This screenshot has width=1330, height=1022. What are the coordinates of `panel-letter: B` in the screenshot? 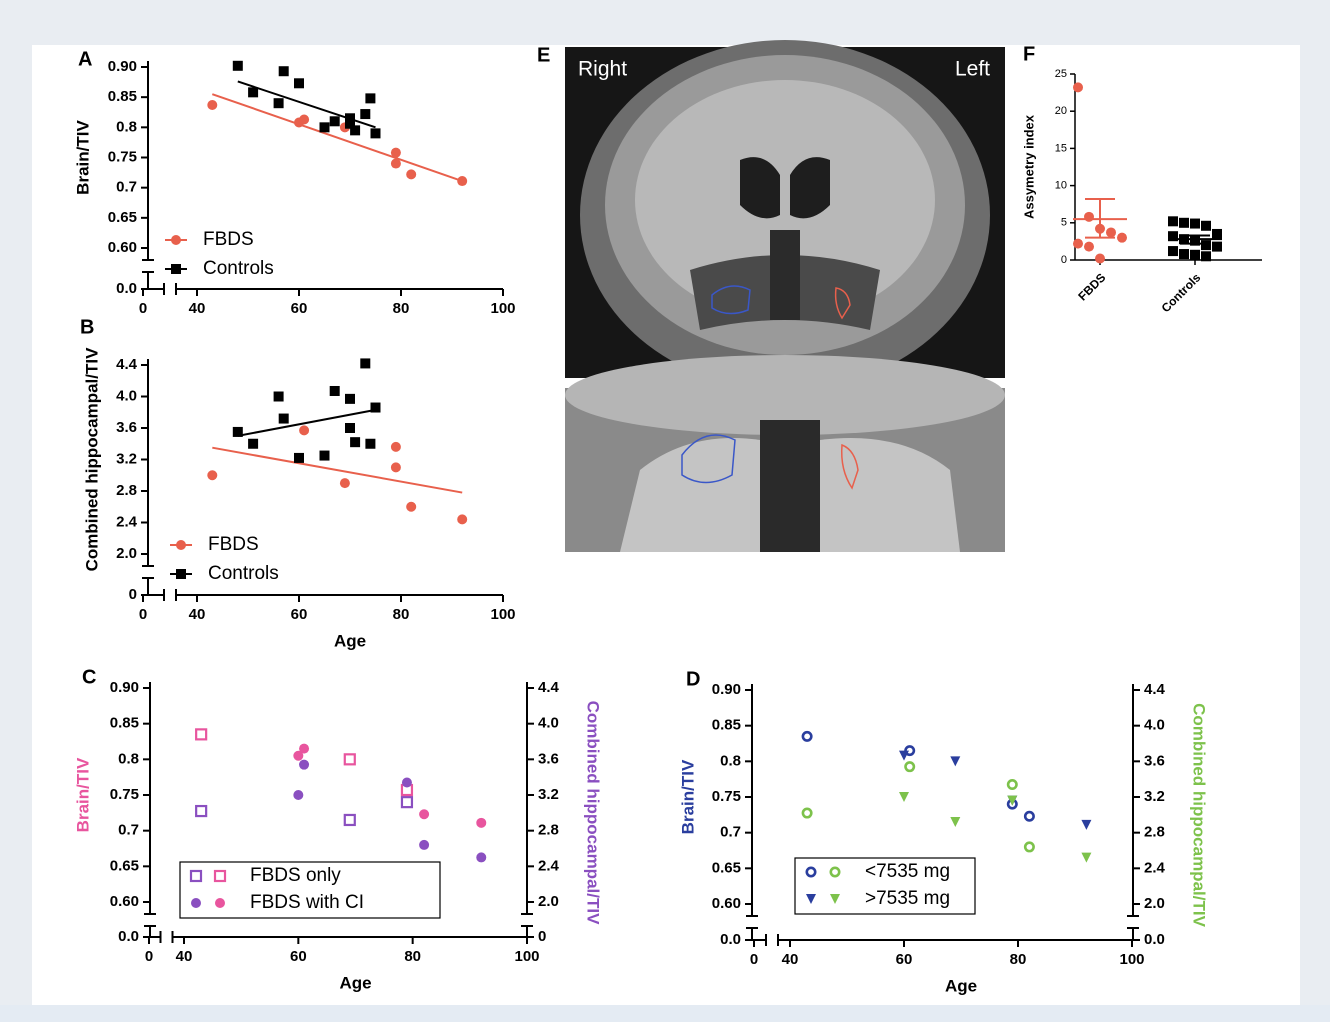 It's located at (87, 327).